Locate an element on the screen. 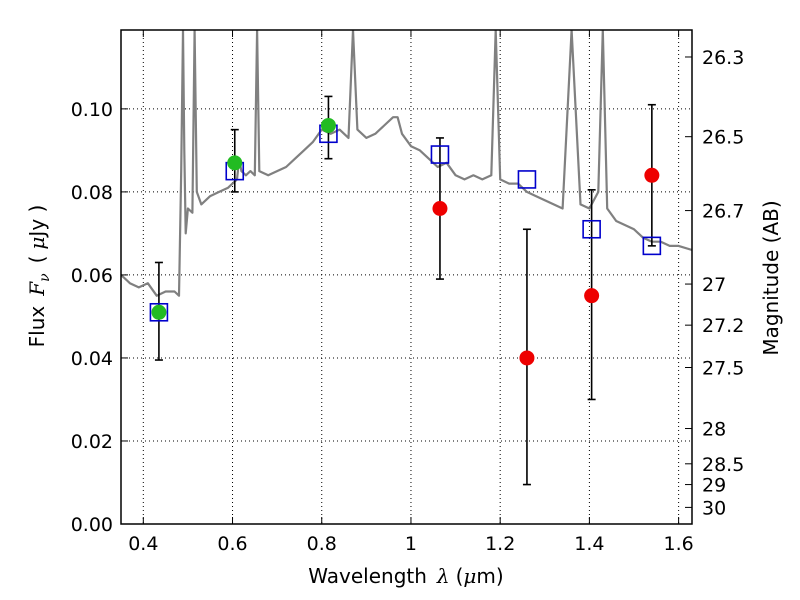  y2-tick-label: 30 is located at coordinates (714, 508).